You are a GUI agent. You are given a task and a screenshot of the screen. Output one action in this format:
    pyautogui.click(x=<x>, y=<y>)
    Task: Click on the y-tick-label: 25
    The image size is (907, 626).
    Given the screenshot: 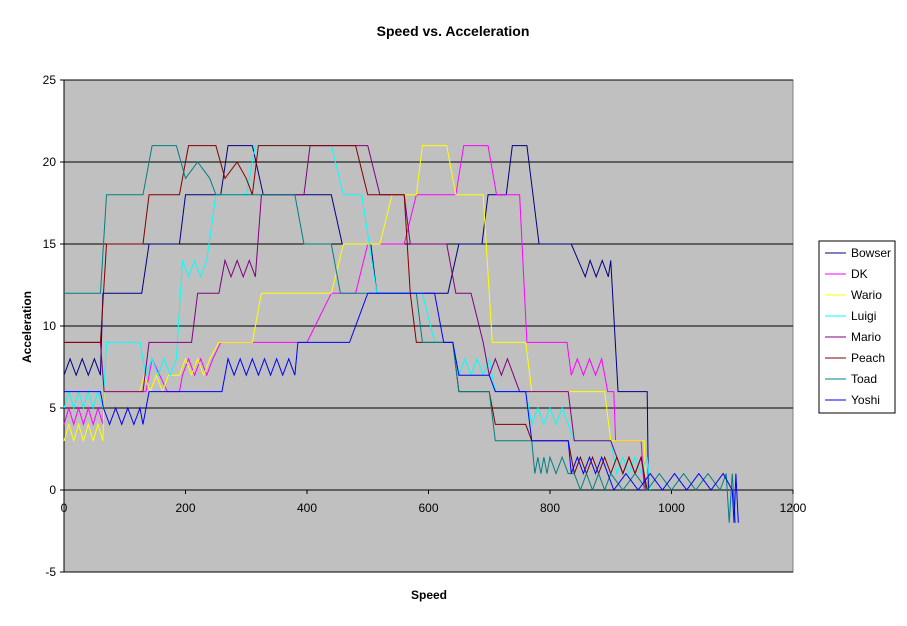 What is the action you would take?
    pyautogui.click(x=50, y=80)
    